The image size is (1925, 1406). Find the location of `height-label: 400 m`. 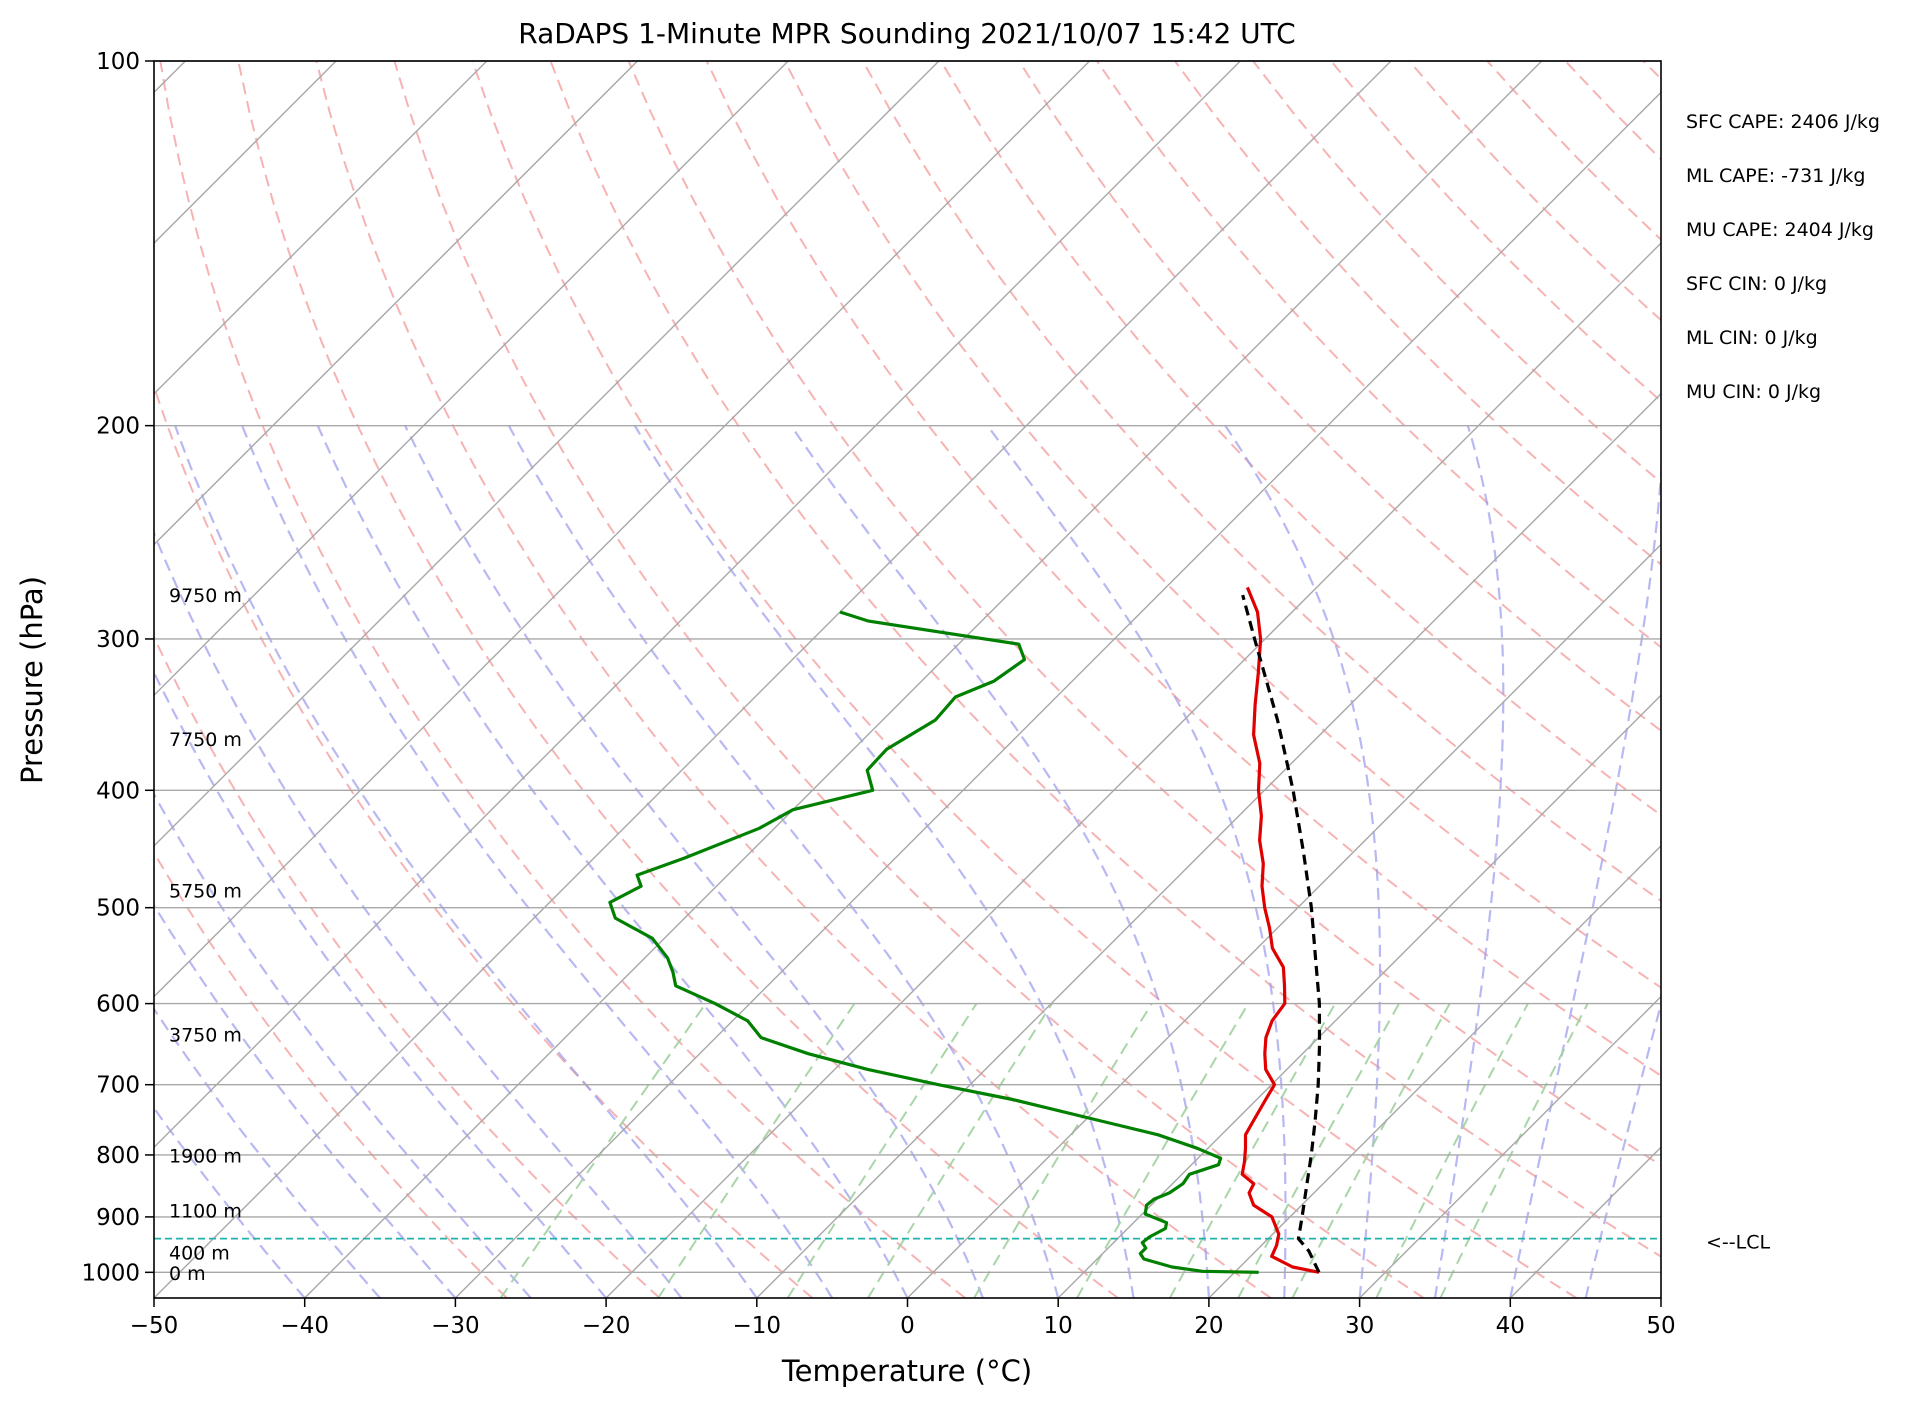

height-label: 400 m is located at coordinates (199, 1253).